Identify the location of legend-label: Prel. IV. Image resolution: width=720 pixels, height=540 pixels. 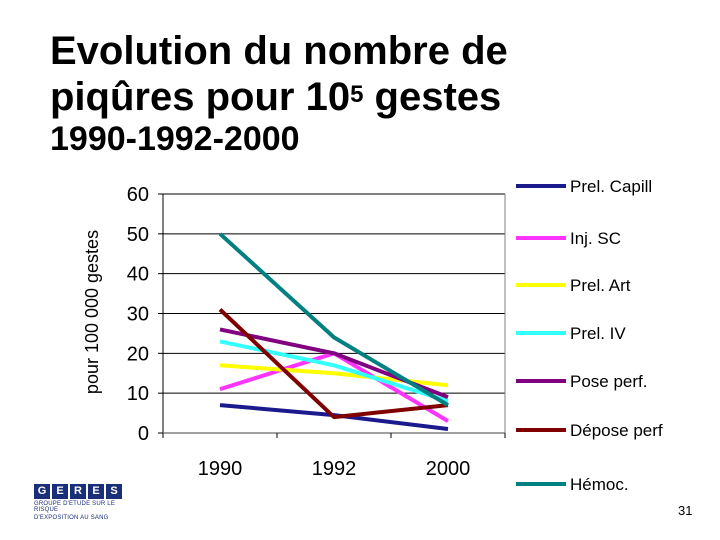
(598, 333).